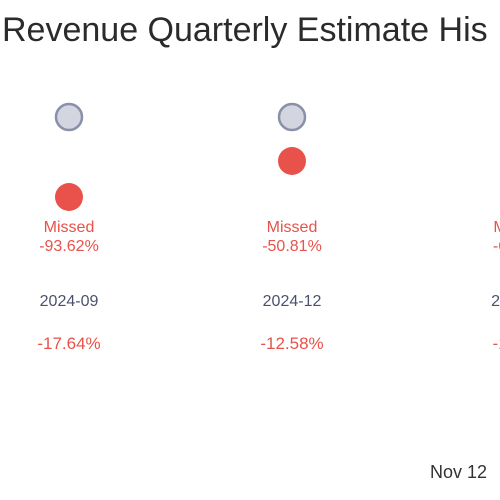 Image resolution: width=500 pixels, height=500 pixels. Describe the element at coordinates (495, 301) in the screenshot. I see `period-tick-label: 20` at that location.